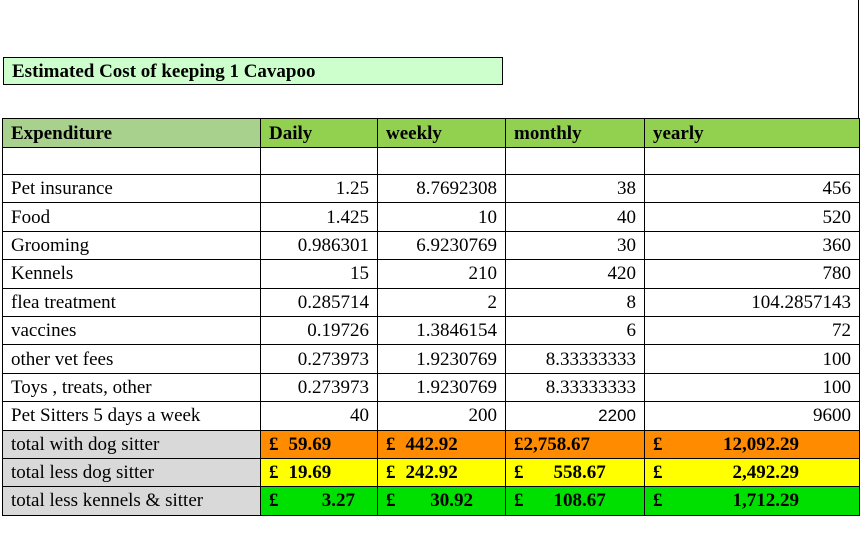 Image resolution: width=860 pixels, height=543 pixels. What do you see at coordinates (441, 217) in the screenshot?
I see `weekly-cell: 10` at bounding box center [441, 217].